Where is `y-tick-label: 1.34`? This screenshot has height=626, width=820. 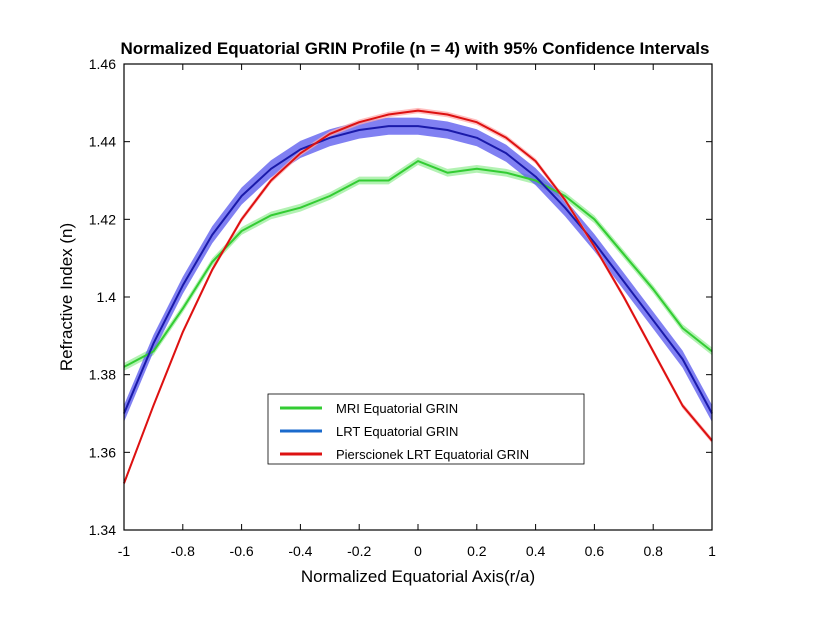 y-tick-label: 1.34 is located at coordinates (102, 530).